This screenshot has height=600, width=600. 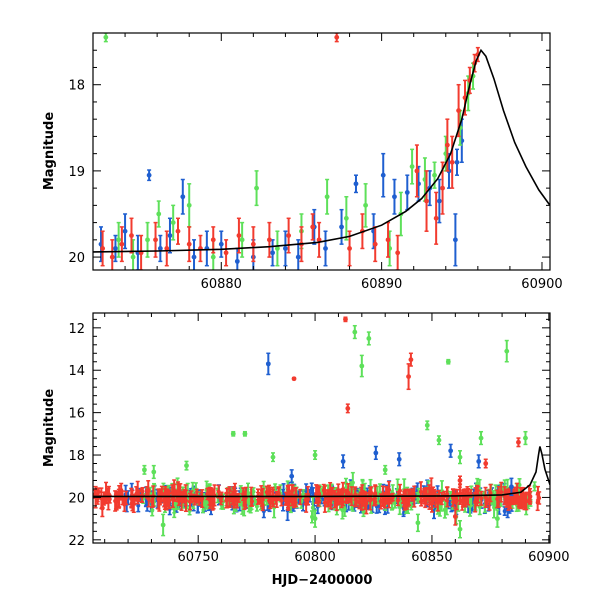 What do you see at coordinates (76, 456) in the screenshot?
I see `bottom-y-tick-label: 18` at bounding box center [76, 456].